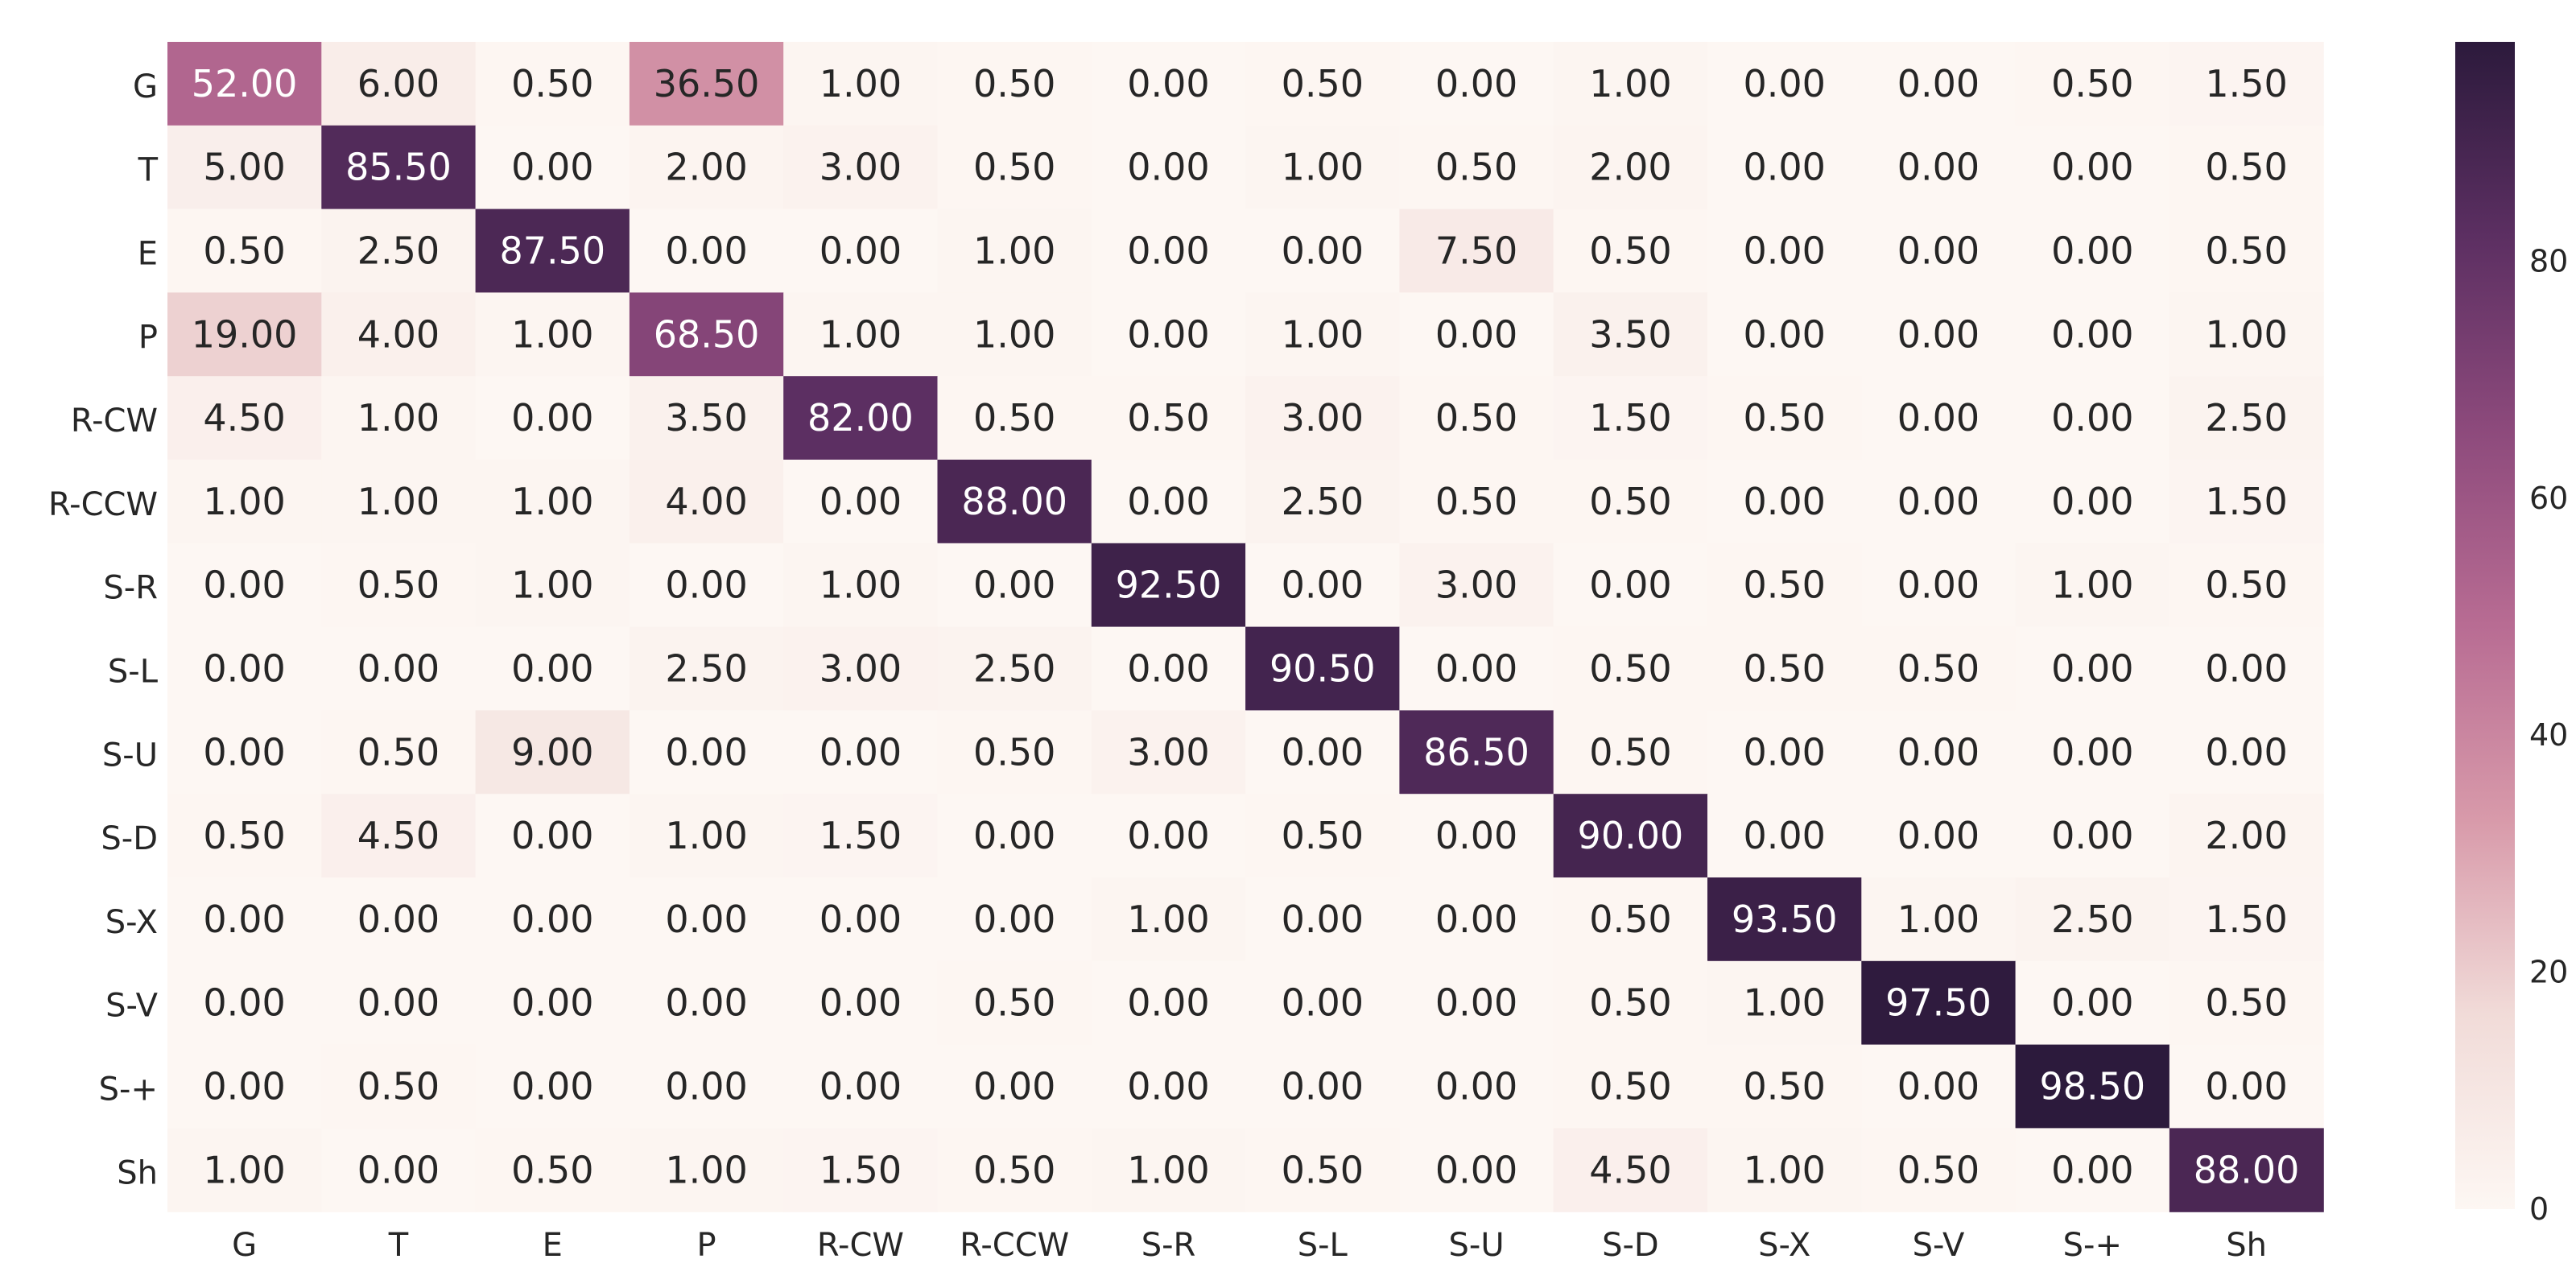  I want to click on y-tick-label: Sh, so click(137, 1172).